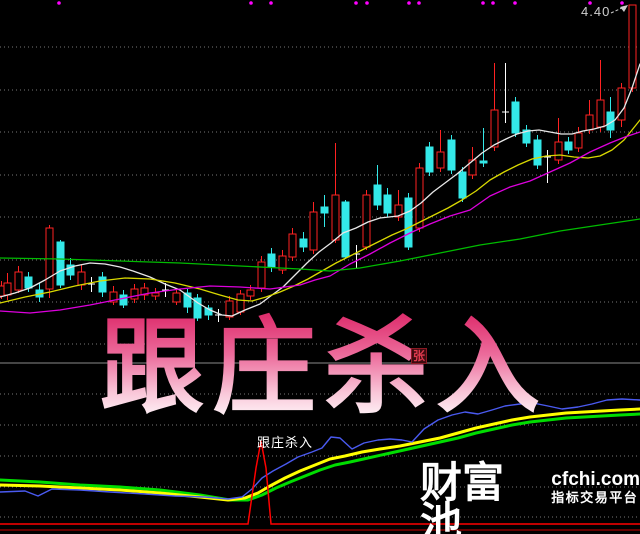 Image resolution: width=640 pixels, height=534 pixels. I want to click on watermark-site: cfchi.com, so click(595, 479).